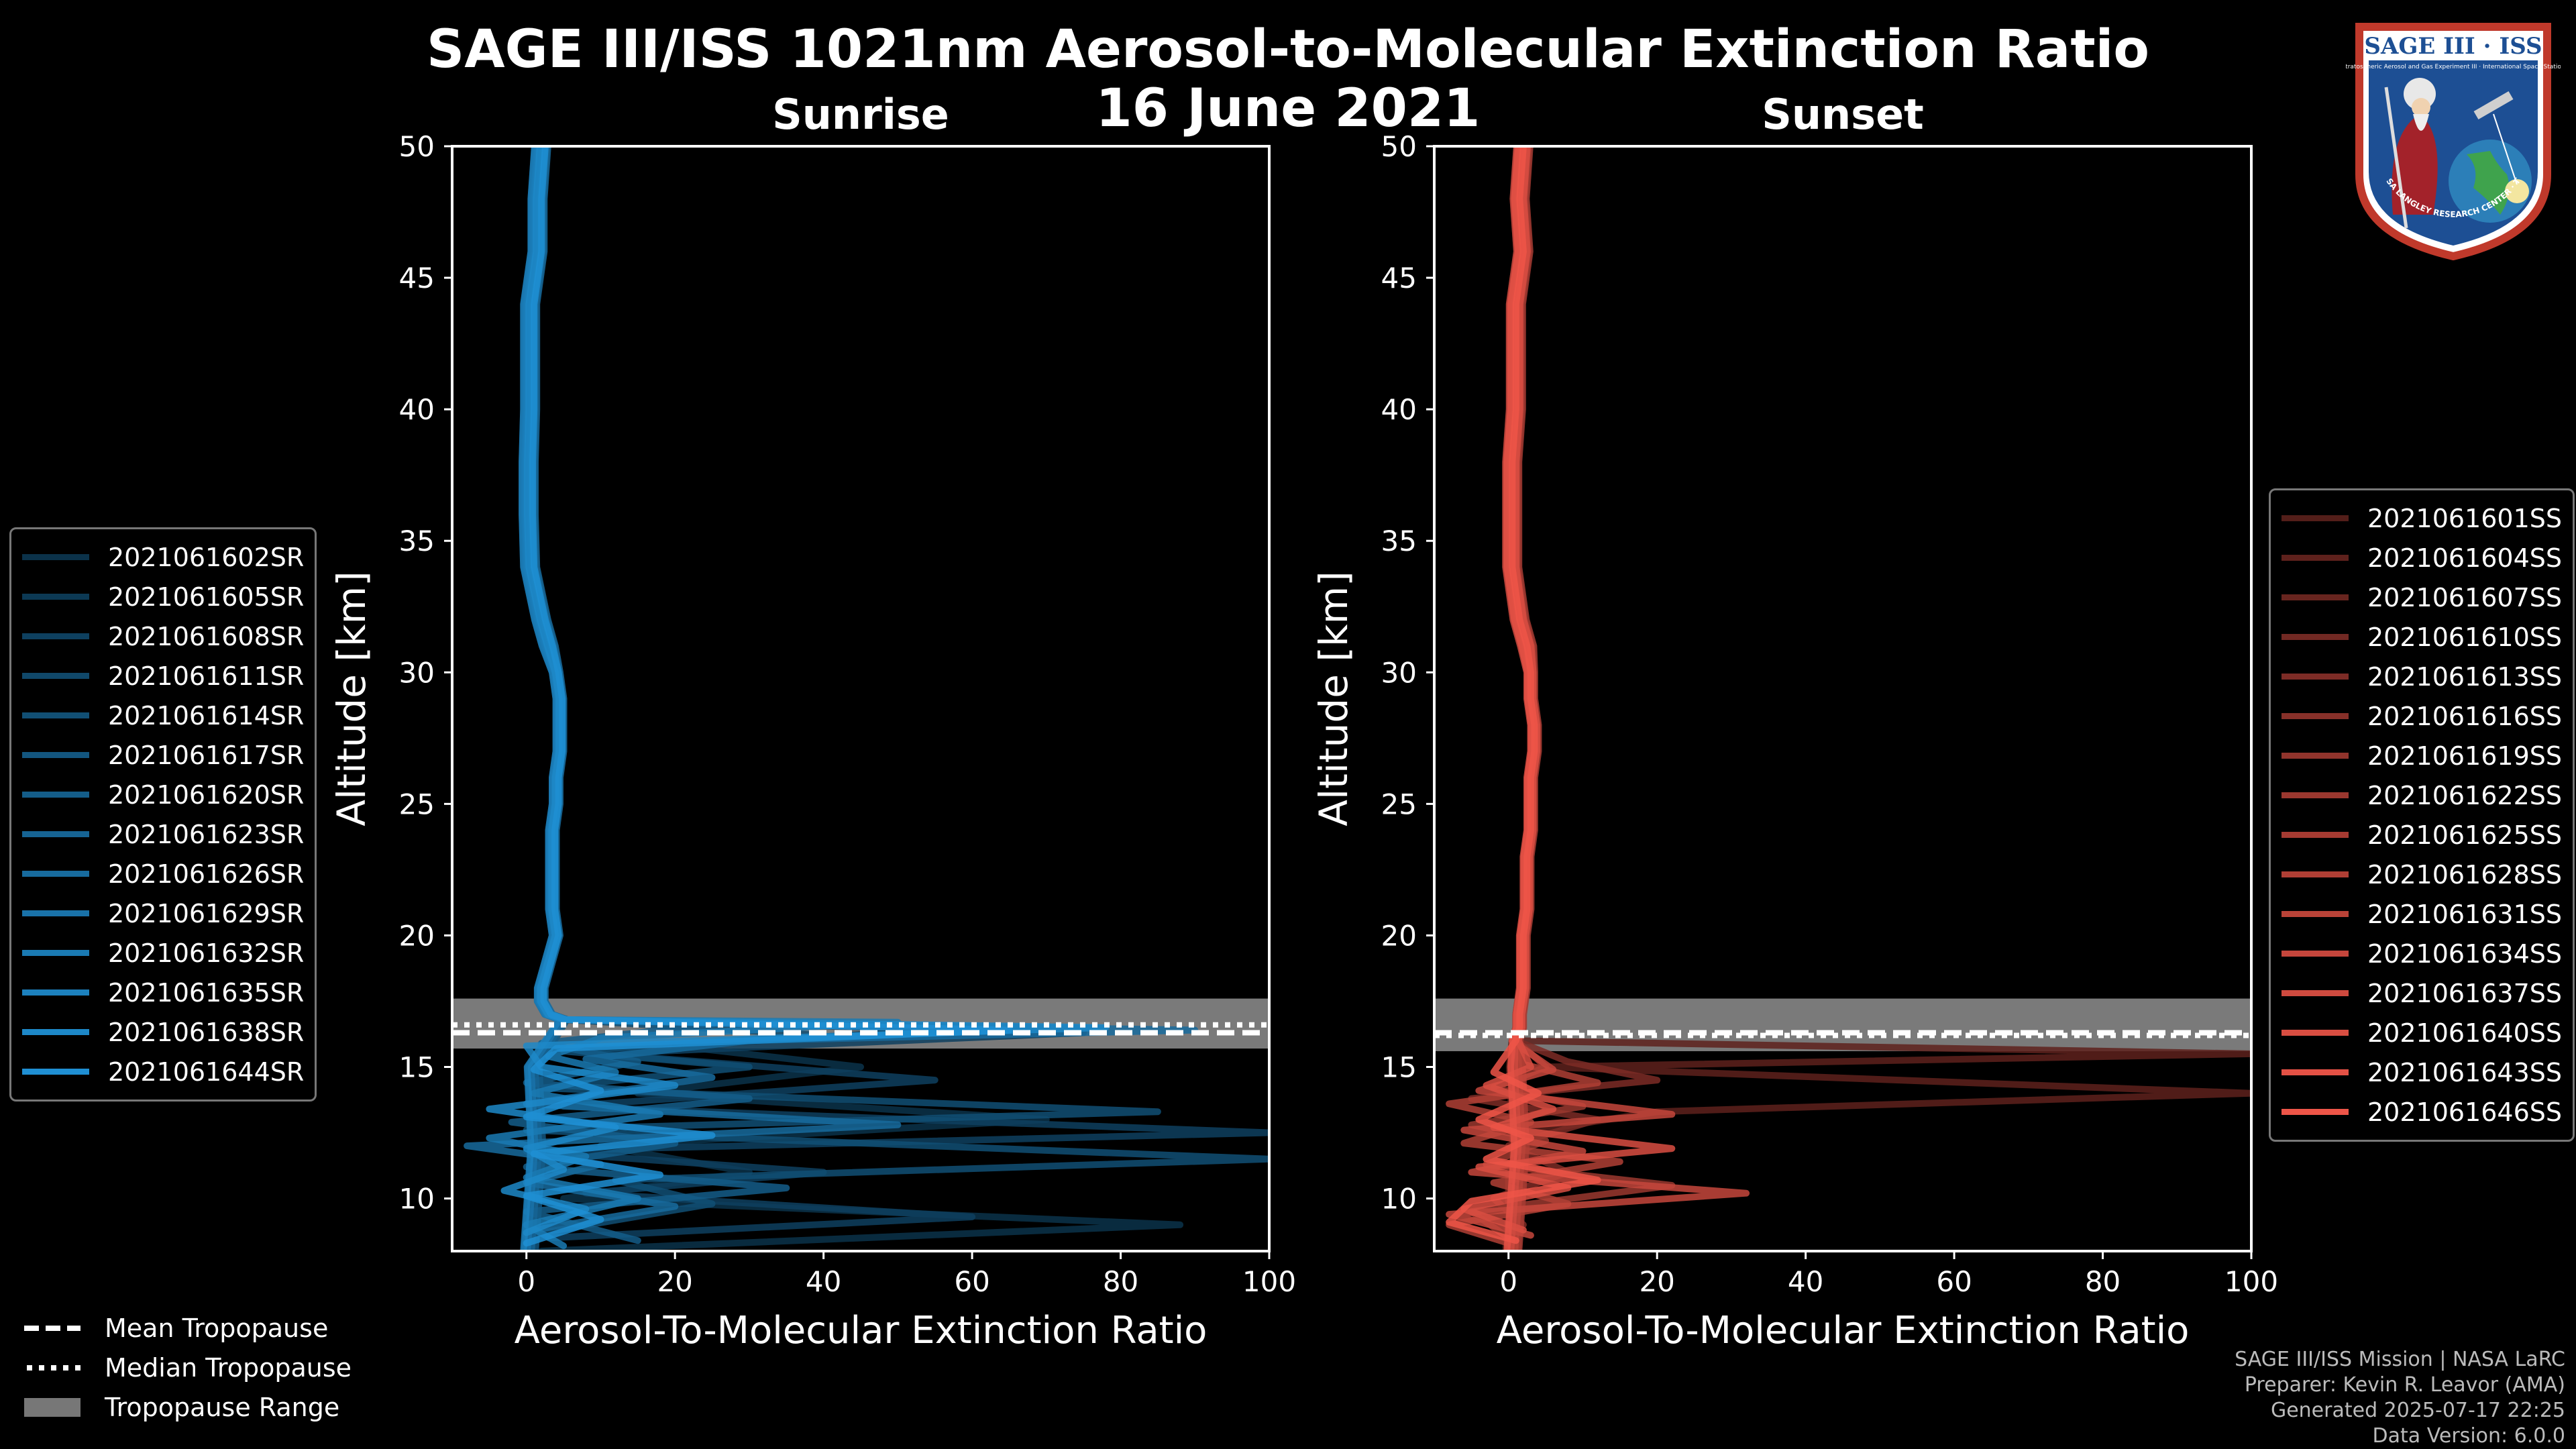  What do you see at coordinates (2465, 597) in the screenshot?
I see `sunset-legend-label: 2021061607SS` at bounding box center [2465, 597].